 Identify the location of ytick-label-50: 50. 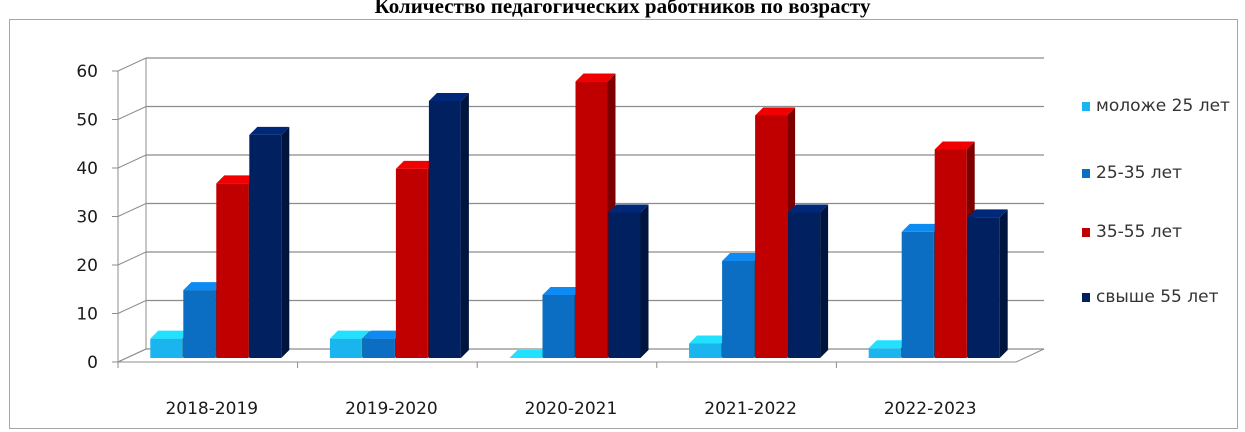
(87, 121).